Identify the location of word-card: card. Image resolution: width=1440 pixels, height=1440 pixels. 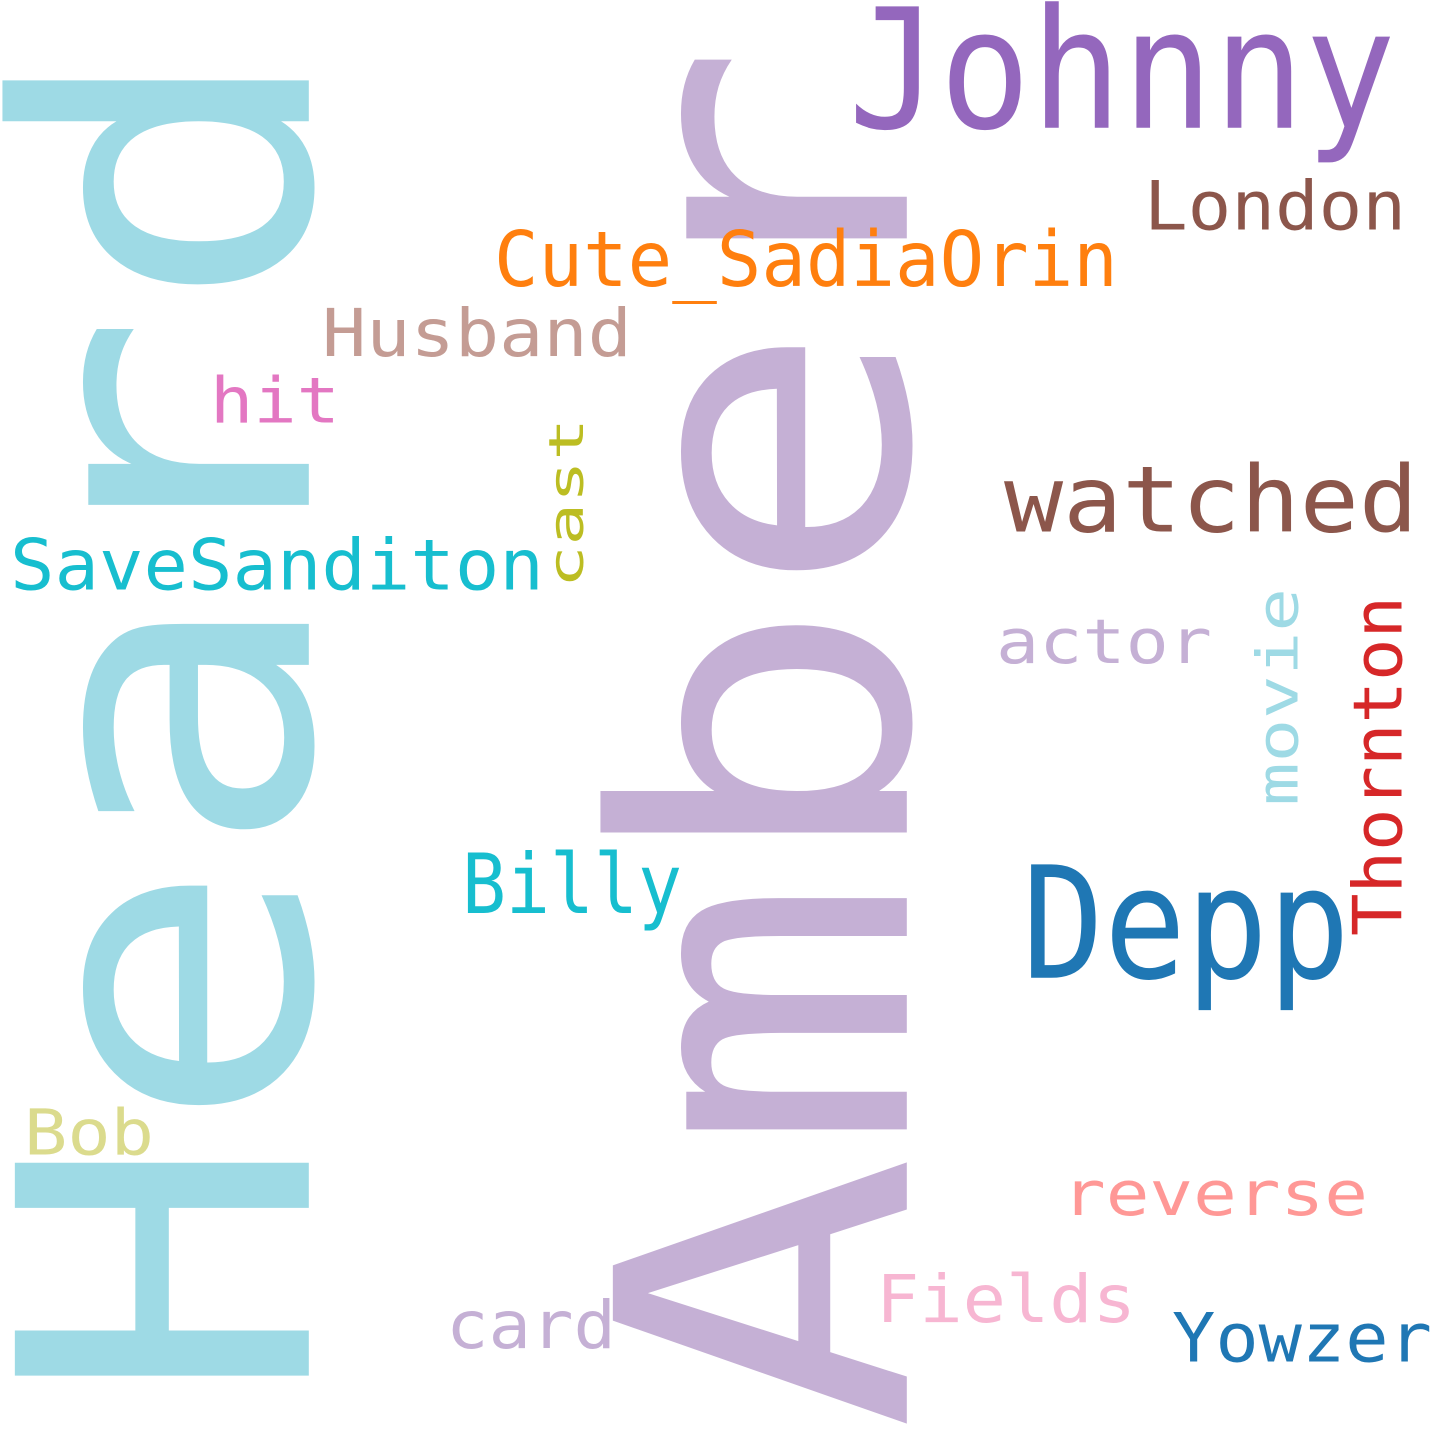
(531, 1326).